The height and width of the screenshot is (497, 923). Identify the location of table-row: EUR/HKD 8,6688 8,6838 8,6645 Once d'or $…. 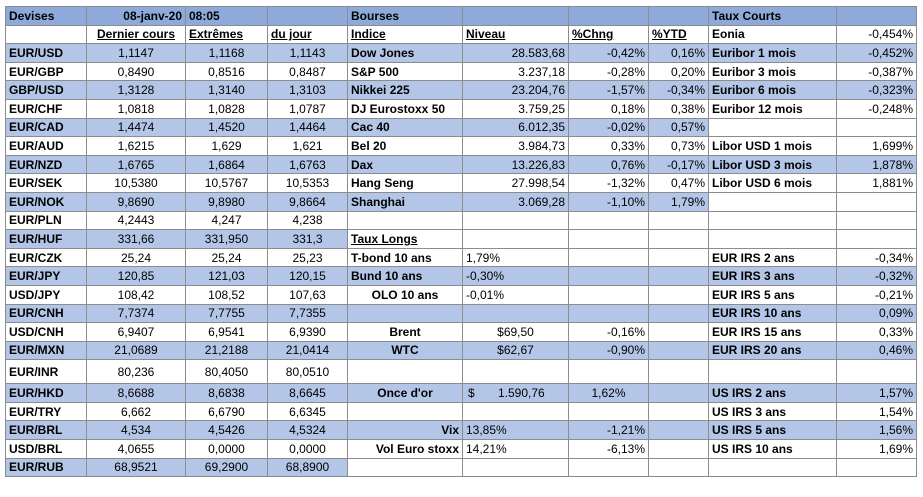
(461, 393).